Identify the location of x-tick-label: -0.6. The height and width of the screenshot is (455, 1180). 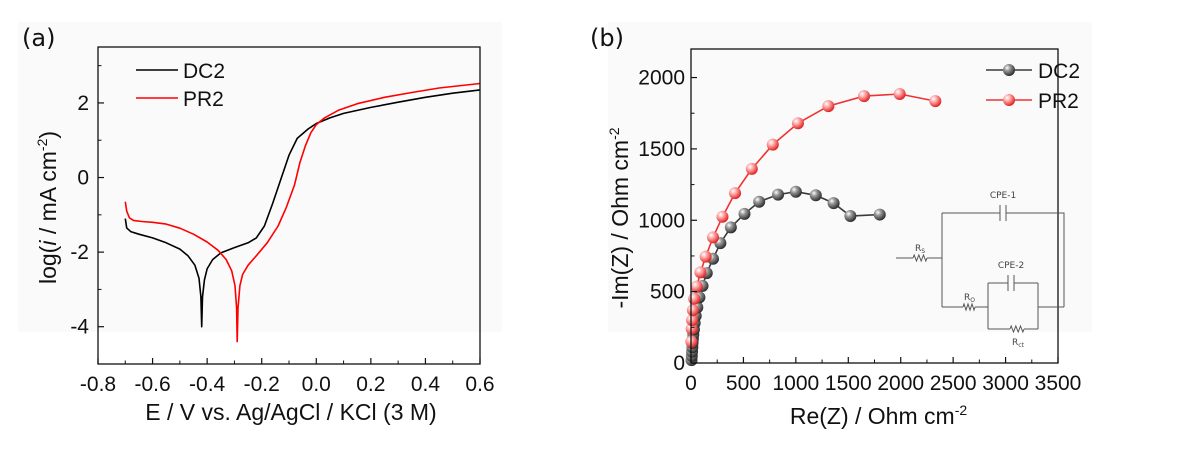
(152, 384).